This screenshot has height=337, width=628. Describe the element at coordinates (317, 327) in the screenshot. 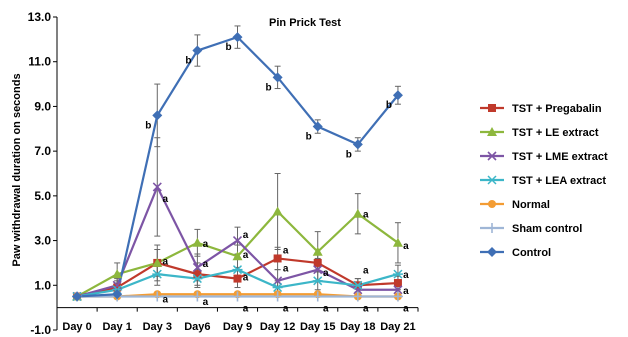

I see `x-tick-label: Day 15` at that location.